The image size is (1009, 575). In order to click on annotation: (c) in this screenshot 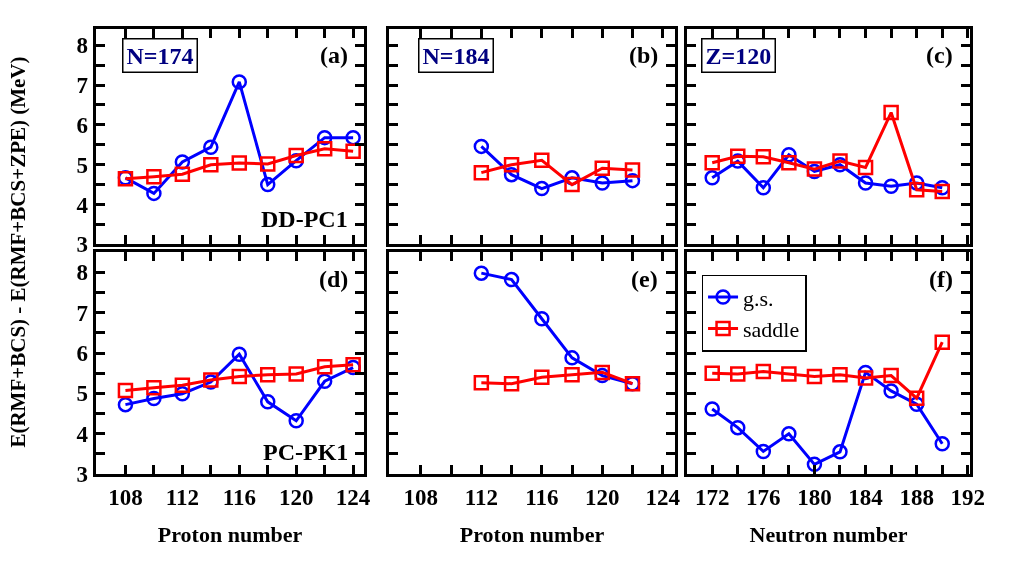, I will do `click(939, 55)`.